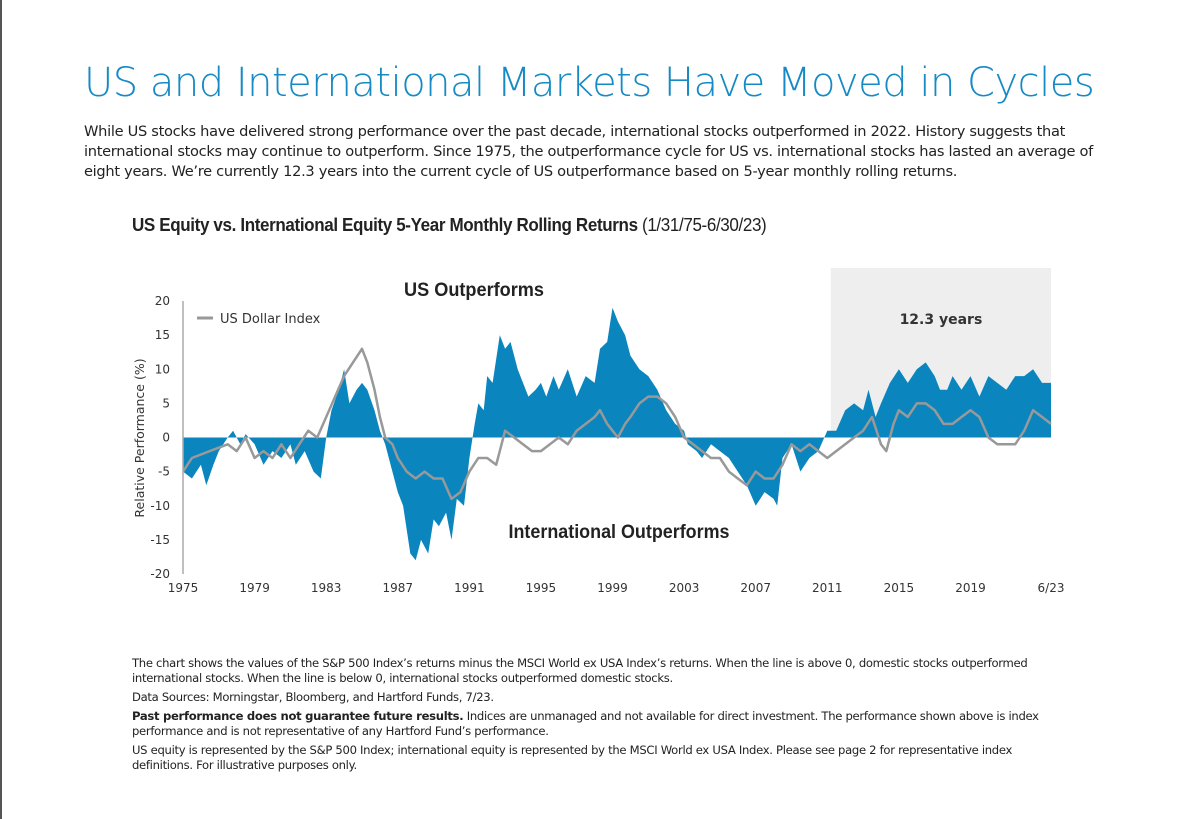 The image size is (1200, 819). Describe the element at coordinates (469, 588) in the screenshot. I see `x-tick-label: 1991` at that location.